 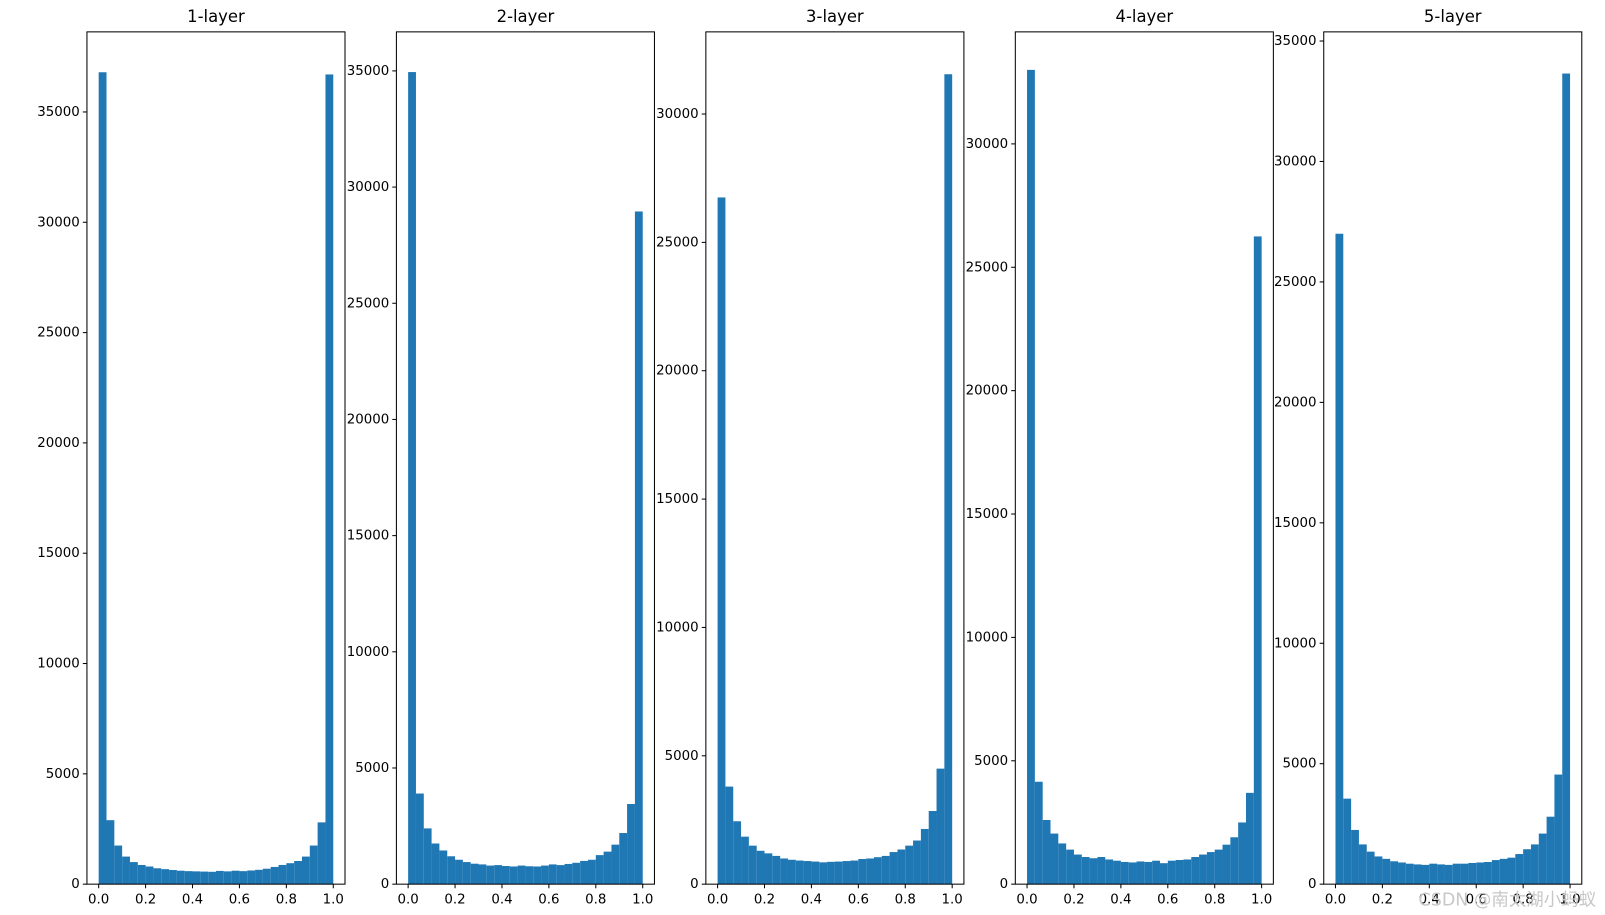 What do you see at coordinates (1167, 900) in the screenshot?
I see `x-tick-label: 0.6` at bounding box center [1167, 900].